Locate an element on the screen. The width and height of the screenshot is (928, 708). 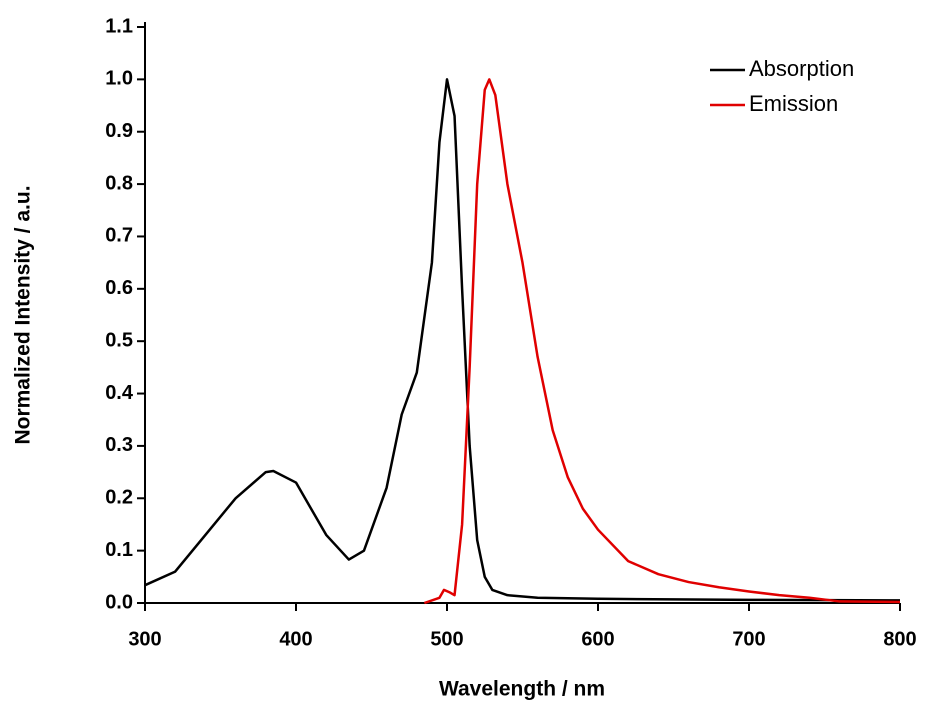
y-tick-label: 1.0 is located at coordinates (119, 79).